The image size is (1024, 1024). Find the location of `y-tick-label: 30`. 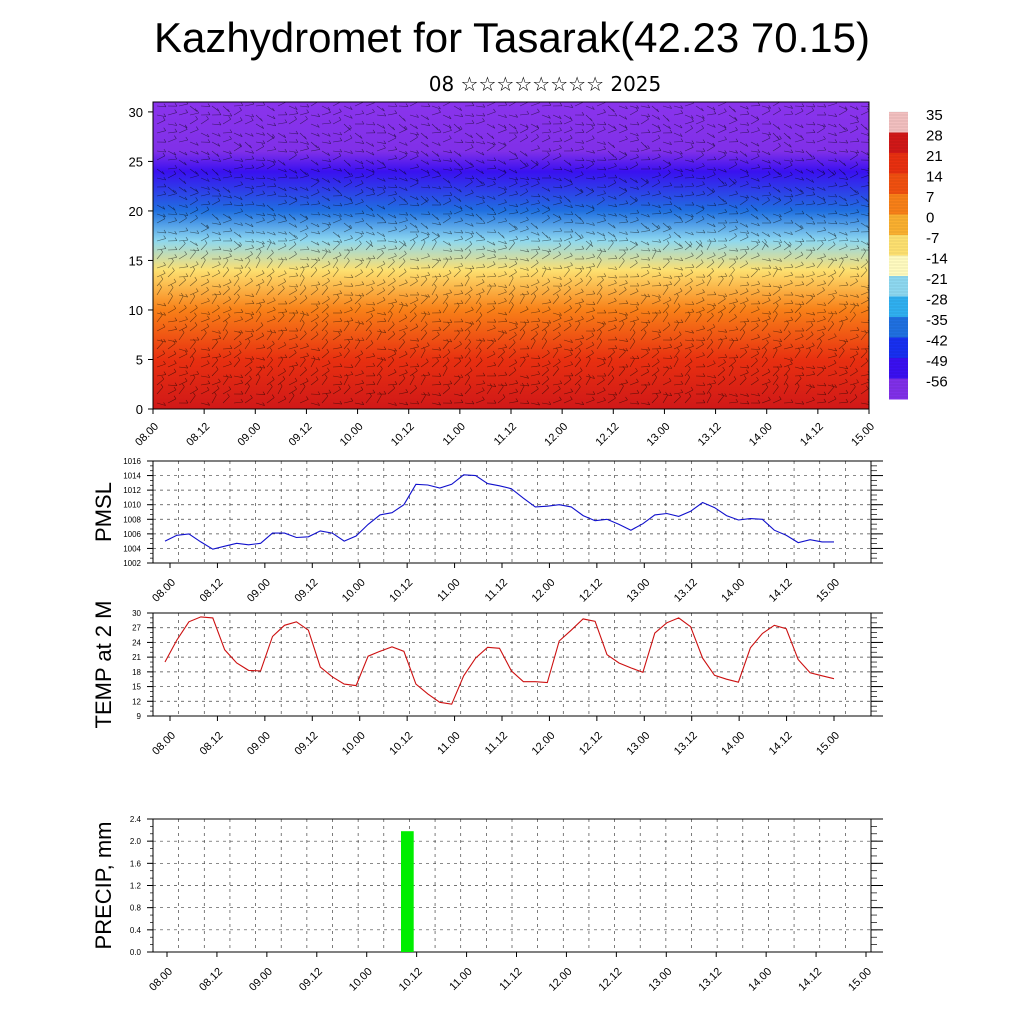

y-tick-label: 30 is located at coordinates (136, 112).